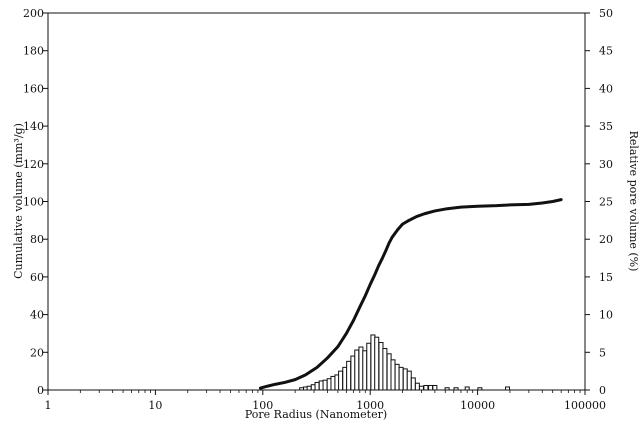  I want to click on left-y-tick-label-1: 20, so click(37, 352).